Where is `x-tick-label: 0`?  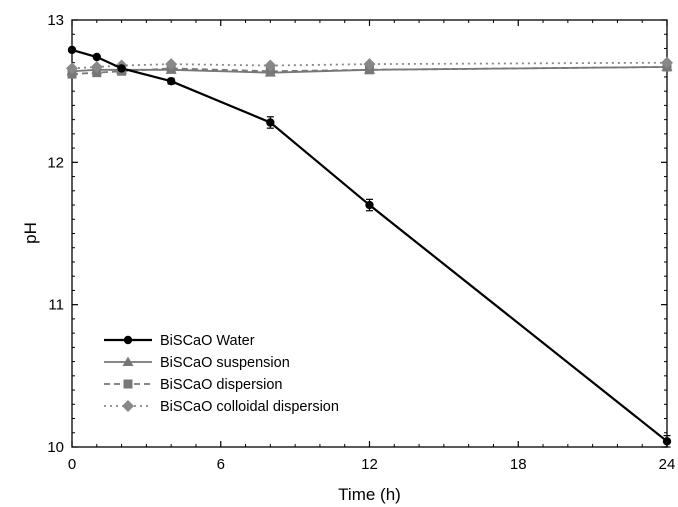 x-tick-label: 0 is located at coordinates (72, 464).